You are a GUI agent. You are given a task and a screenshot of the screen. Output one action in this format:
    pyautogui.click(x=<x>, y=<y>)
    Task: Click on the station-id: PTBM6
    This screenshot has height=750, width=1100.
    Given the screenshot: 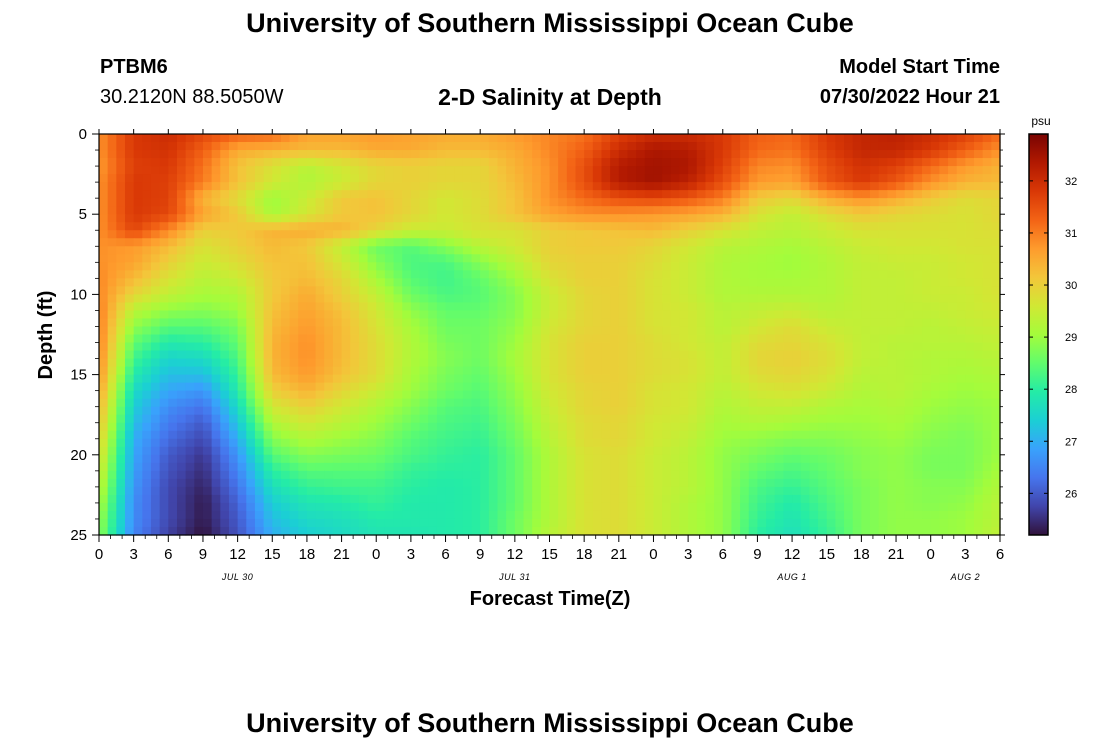 What is the action you would take?
    pyautogui.click(x=134, y=67)
    